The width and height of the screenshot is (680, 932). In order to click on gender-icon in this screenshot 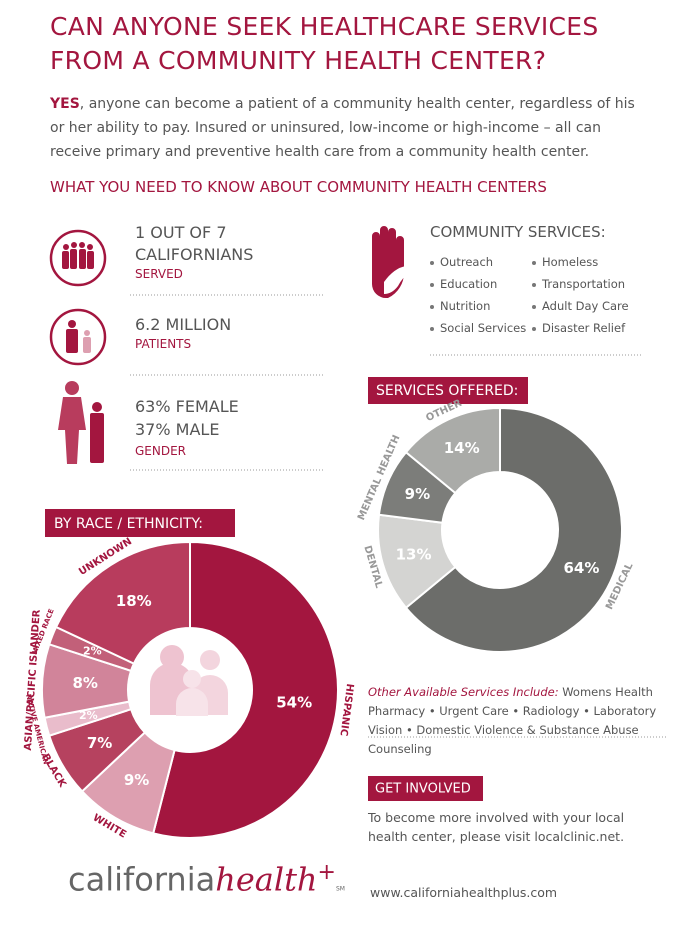, I will do `click(81, 422)`.